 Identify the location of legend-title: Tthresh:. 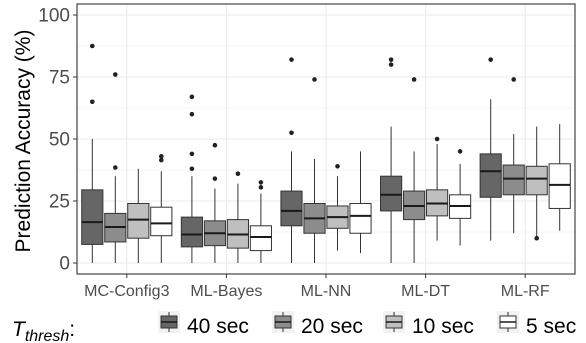
(43, 330).